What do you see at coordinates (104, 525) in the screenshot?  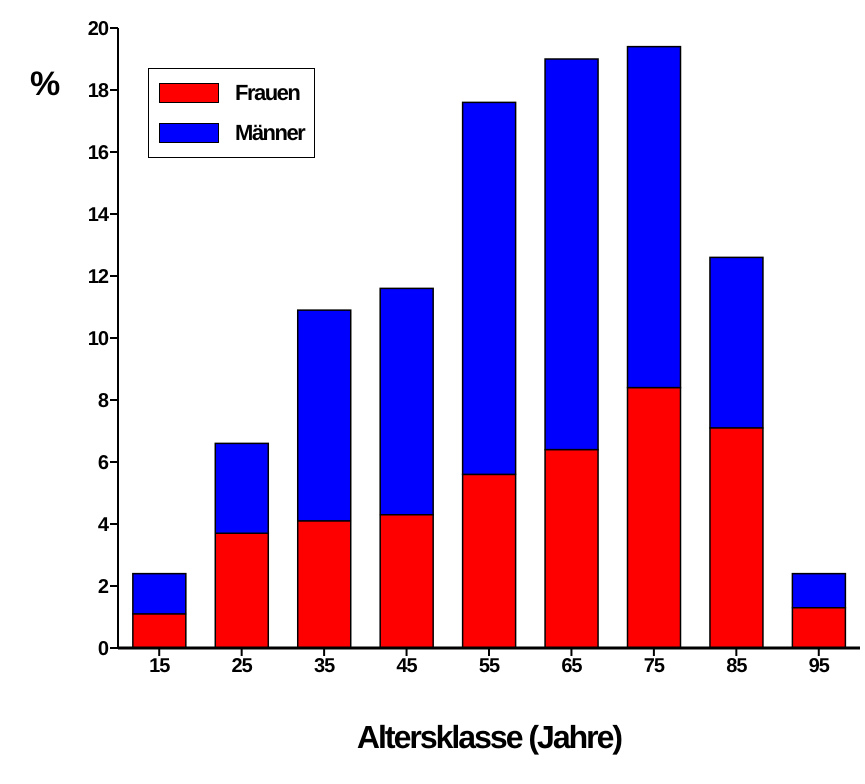 I see `y-tick-label: 4` at bounding box center [104, 525].